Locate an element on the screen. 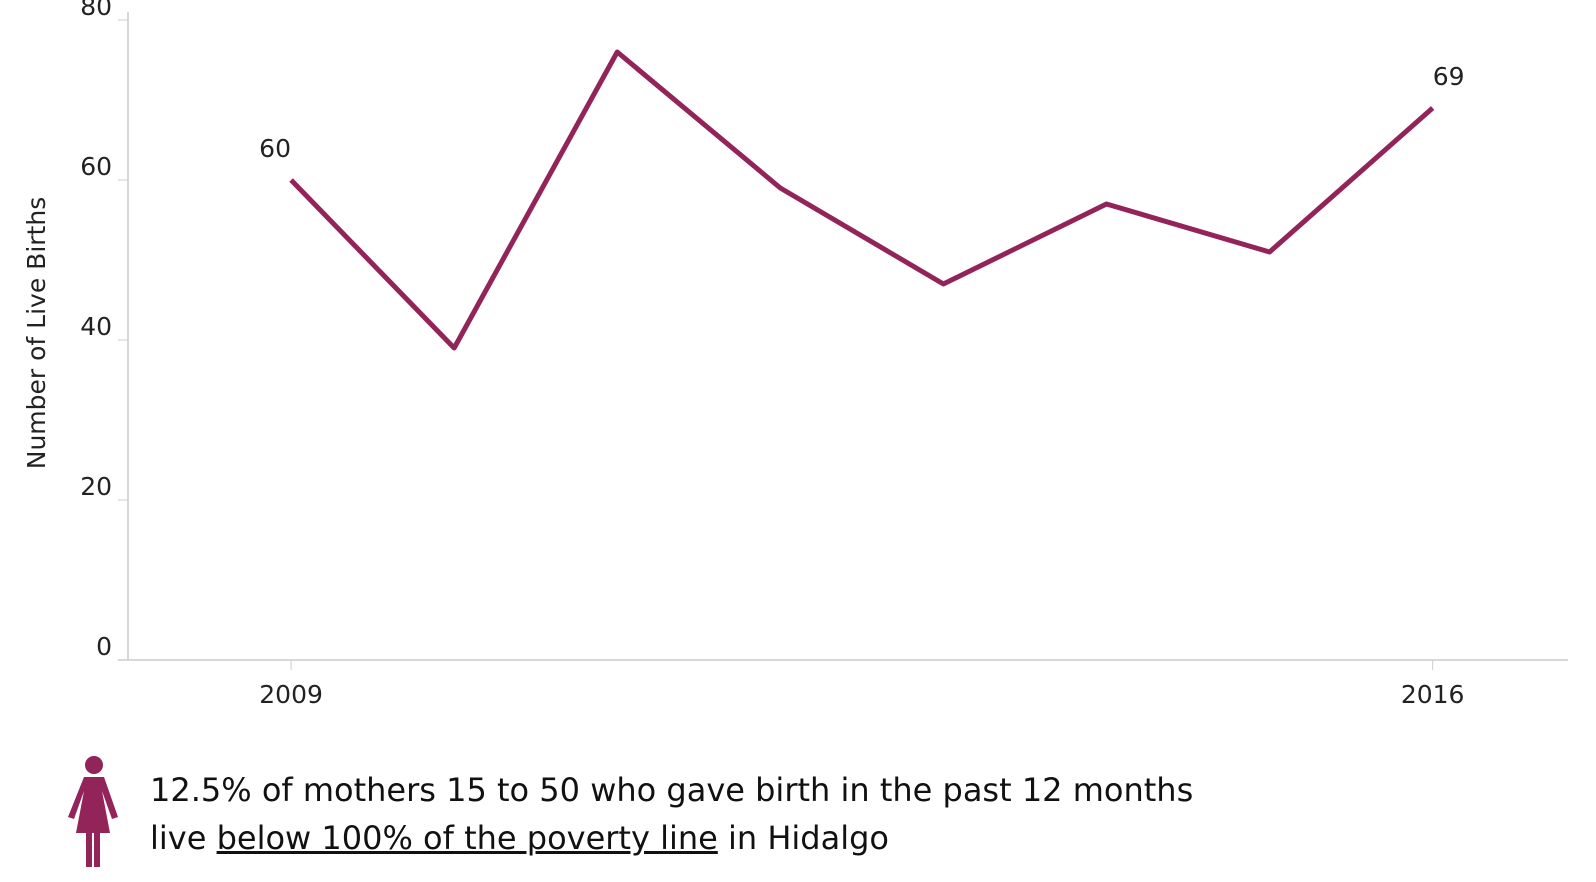  footnote-link: below 100% of the poverty line is located at coordinates (467, 838).